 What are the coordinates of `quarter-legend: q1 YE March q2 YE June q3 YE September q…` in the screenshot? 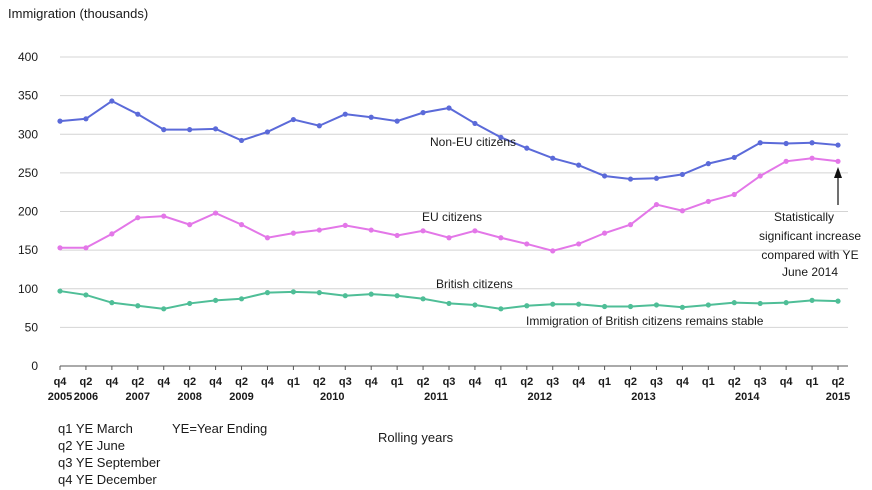 It's located at (109, 454).